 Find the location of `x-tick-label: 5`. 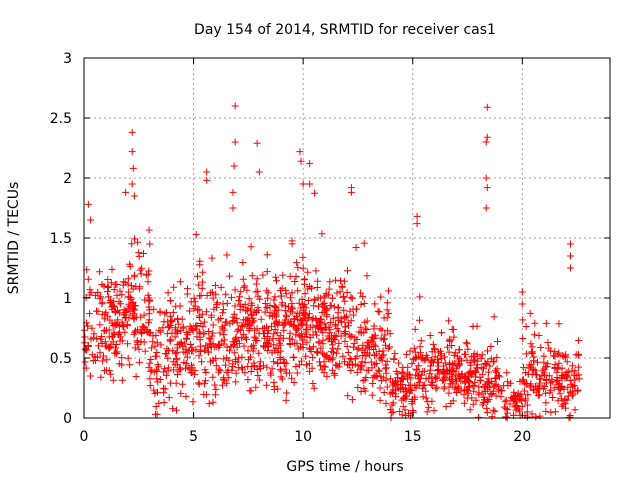

x-tick-label: 5 is located at coordinates (193, 437).